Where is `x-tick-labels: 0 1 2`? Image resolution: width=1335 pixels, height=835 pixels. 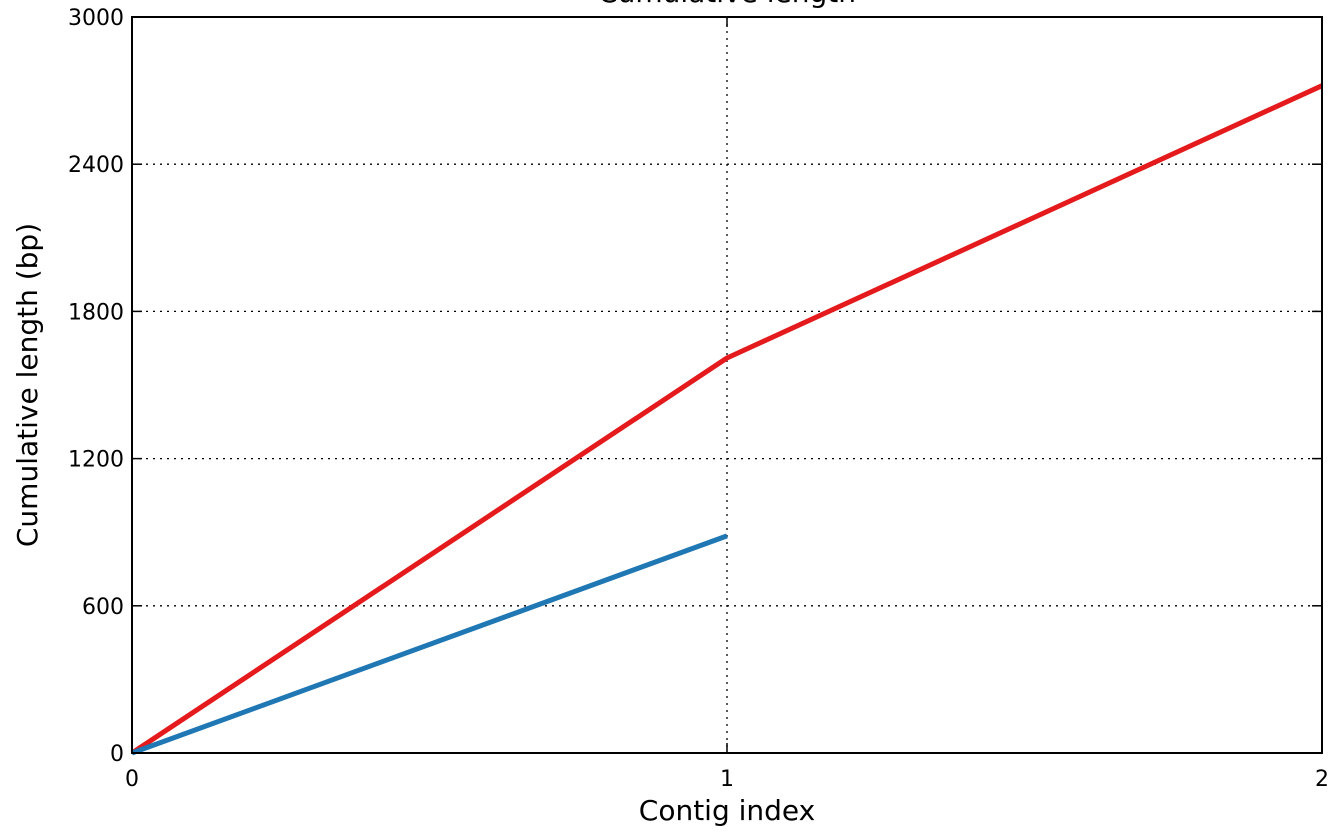 x-tick-labels: 0 1 2 is located at coordinates (727, 779).